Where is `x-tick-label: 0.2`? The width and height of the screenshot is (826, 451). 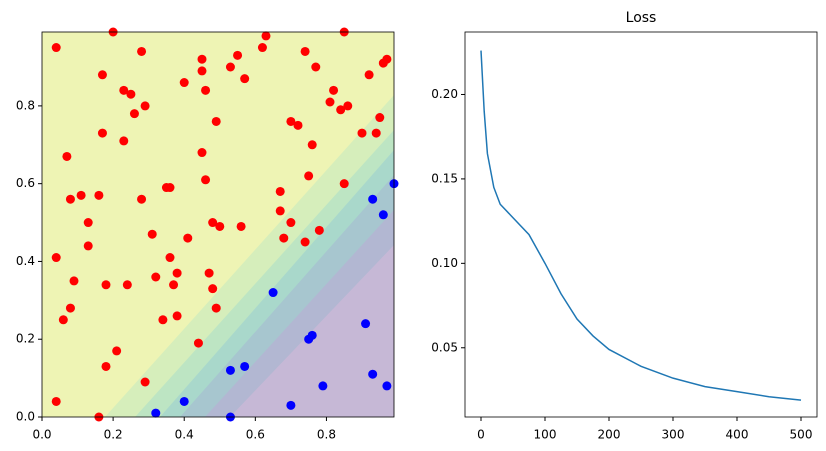
x-tick-label: 0.2 is located at coordinates (113, 435).